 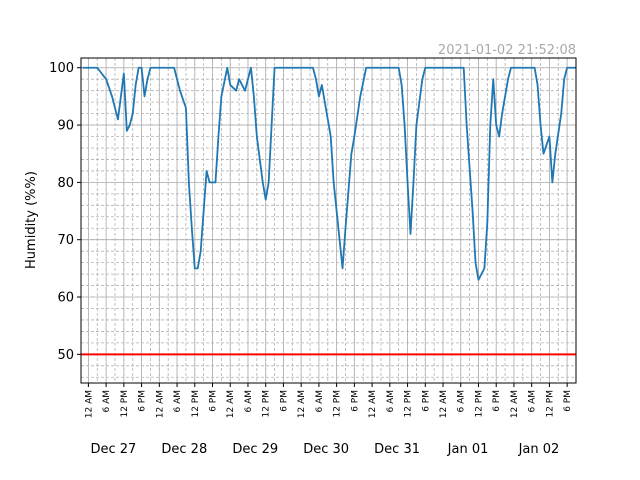 What do you see at coordinates (65, 183) in the screenshot?
I see `y-tick-label: 80` at bounding box center [65, 183].